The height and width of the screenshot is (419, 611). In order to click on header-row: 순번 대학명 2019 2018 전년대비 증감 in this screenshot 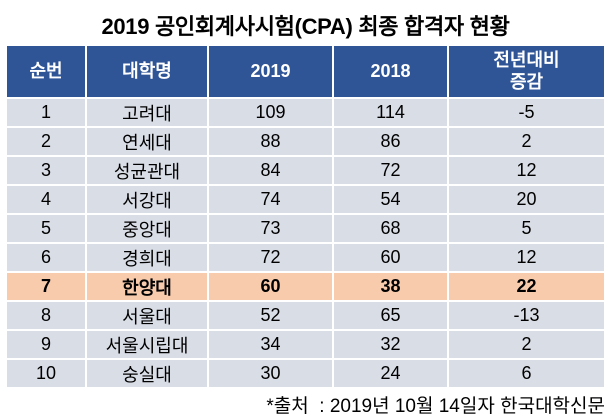, I will do `click(305, 71)`.